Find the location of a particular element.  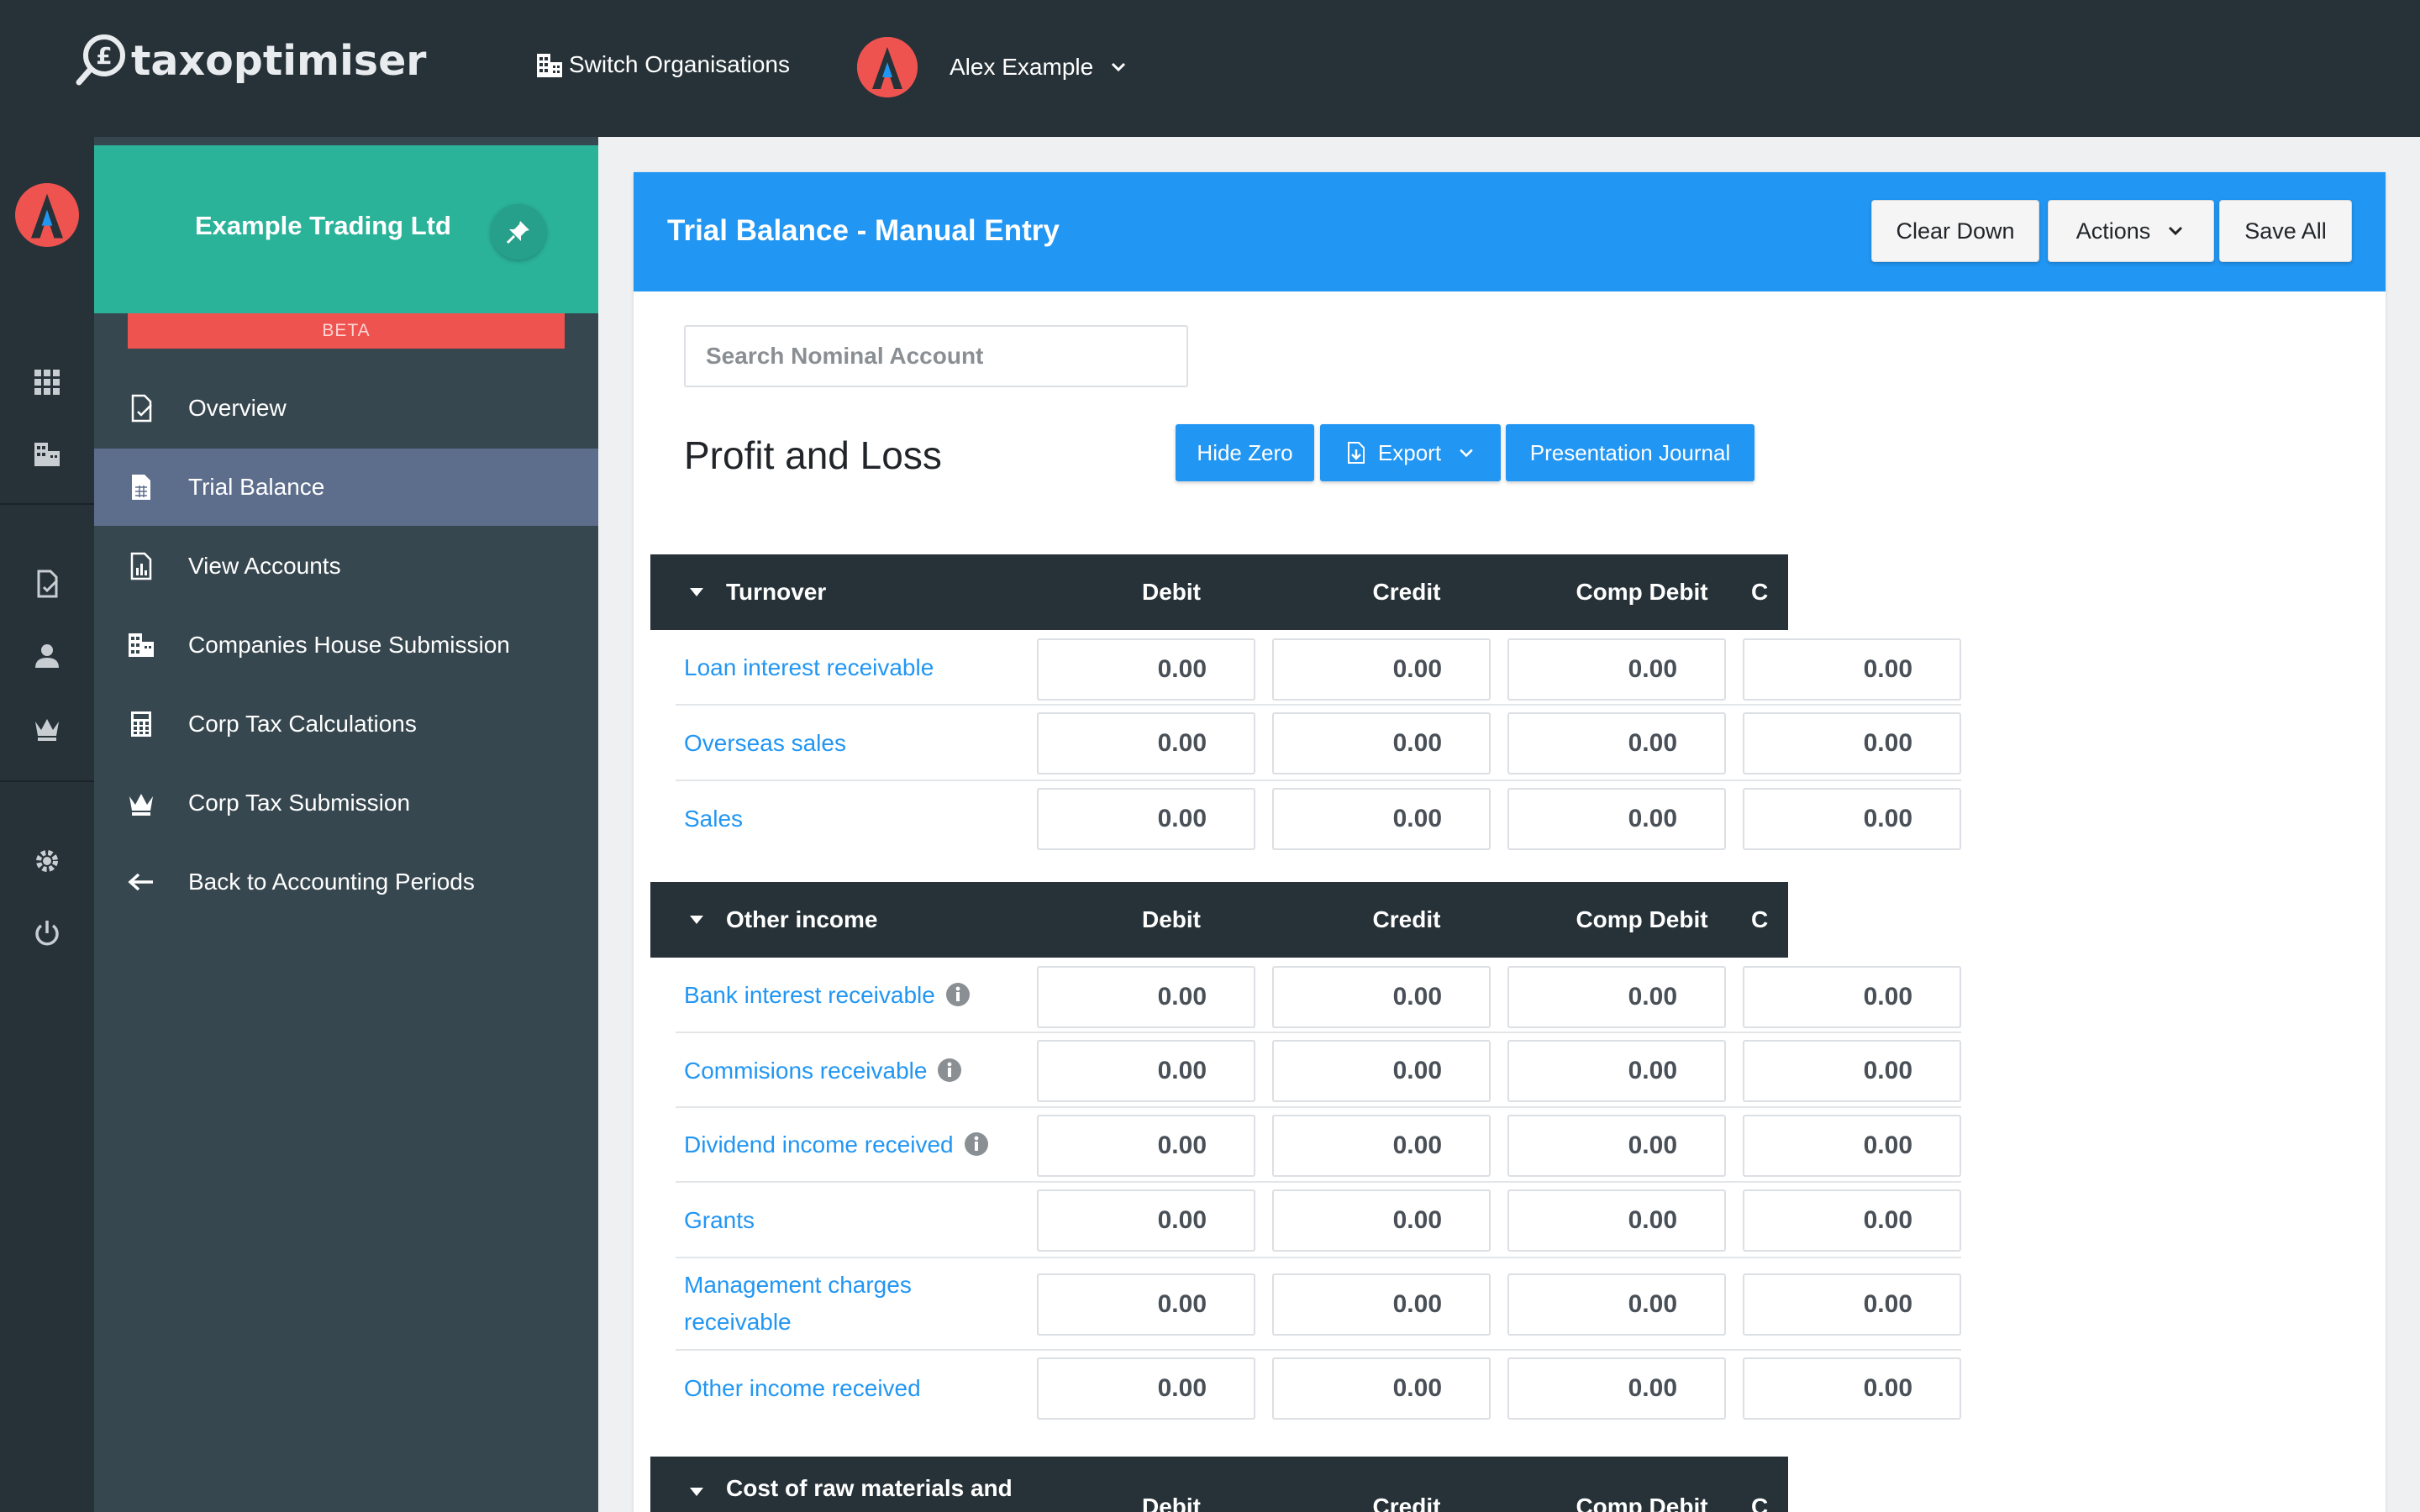

user-icon is located at coordinates (47, 656).